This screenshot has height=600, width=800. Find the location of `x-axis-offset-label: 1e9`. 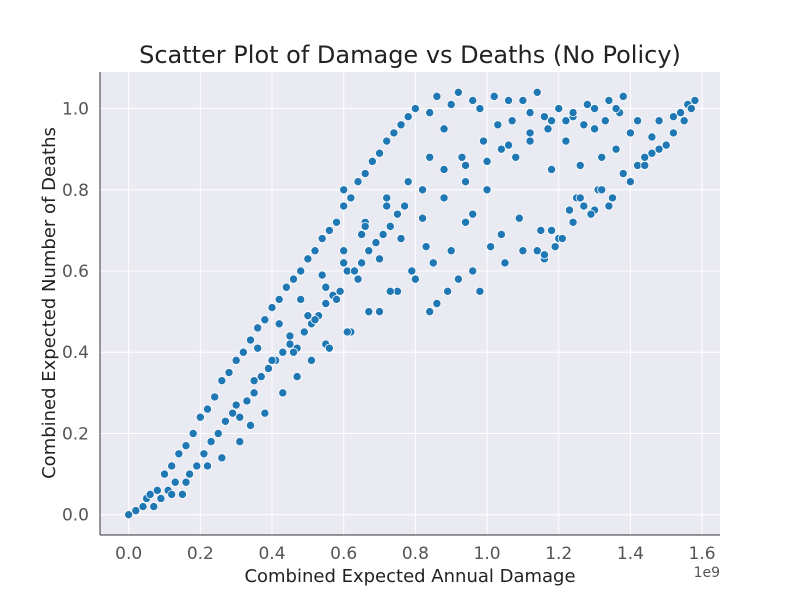

x-axis-offset-label: 1e9 is located at coordinates (707, 573).